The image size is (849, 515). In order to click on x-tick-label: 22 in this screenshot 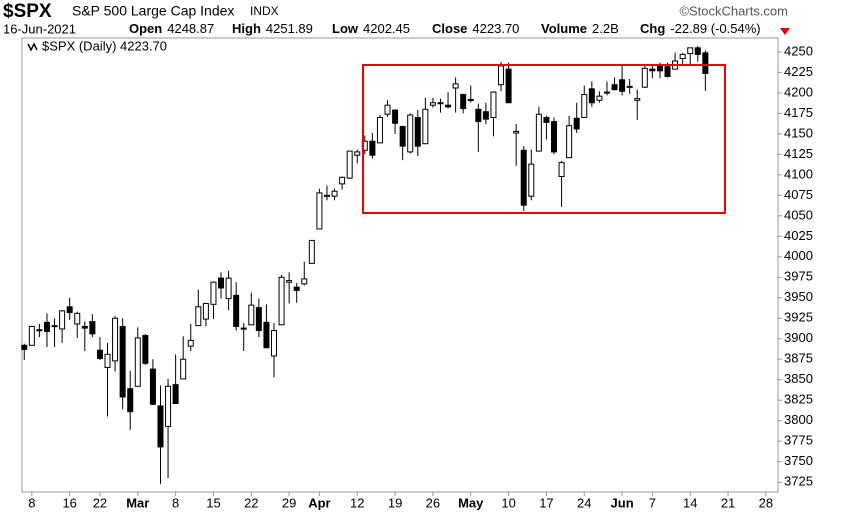, I will do `click(100, 502)`.